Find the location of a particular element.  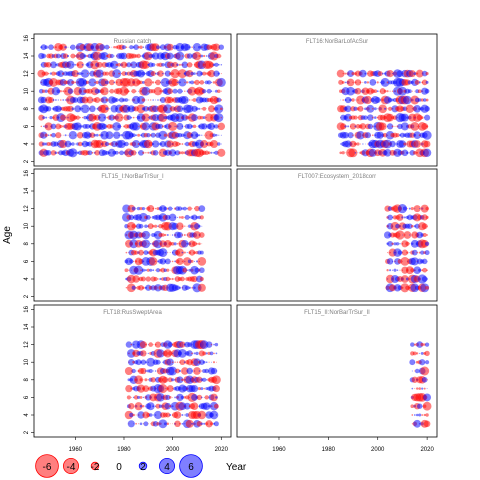

panel-bubbles is located at coordinates (384, 113).